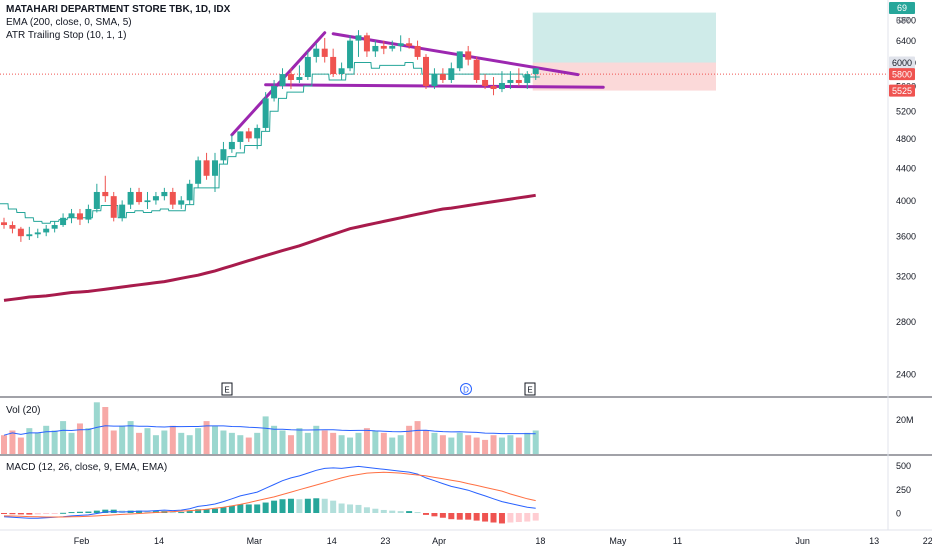  I want to click on time-axis-tick: 18, so click(540, 541).